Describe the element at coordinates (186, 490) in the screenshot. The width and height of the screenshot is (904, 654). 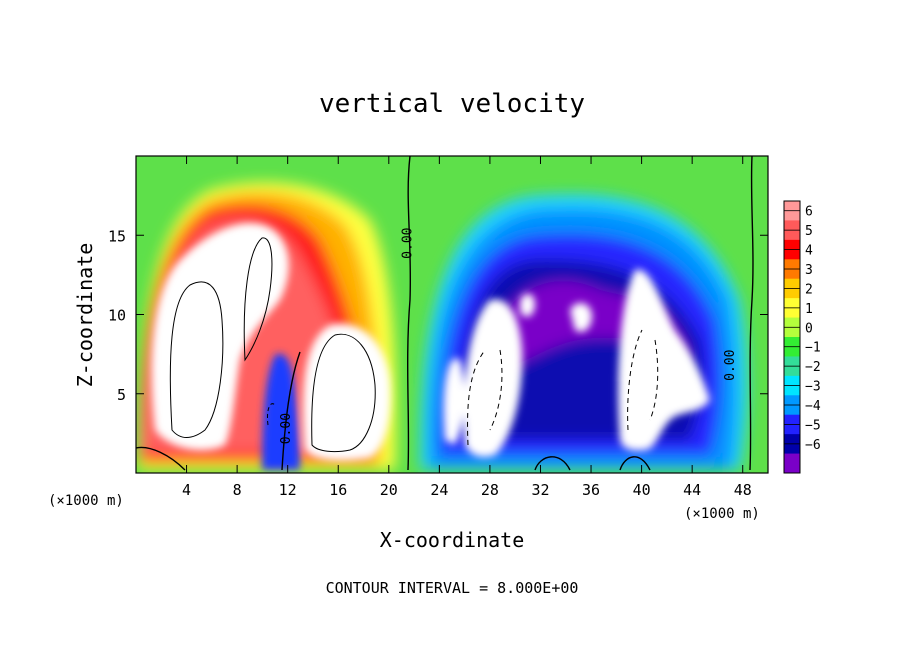
I see `x-tick-label: 4` at that location.